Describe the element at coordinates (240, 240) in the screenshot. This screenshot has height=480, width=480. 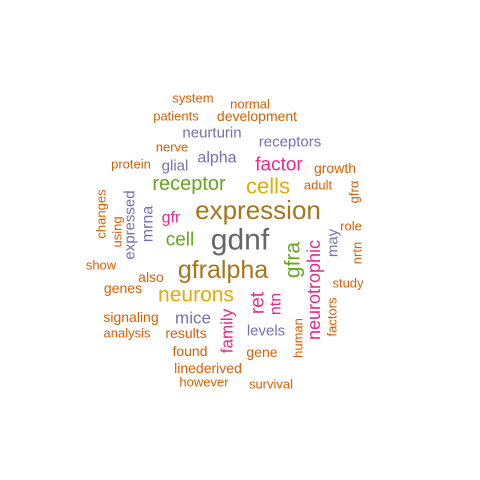
I see `word-gdnf: gdnf` at that location.